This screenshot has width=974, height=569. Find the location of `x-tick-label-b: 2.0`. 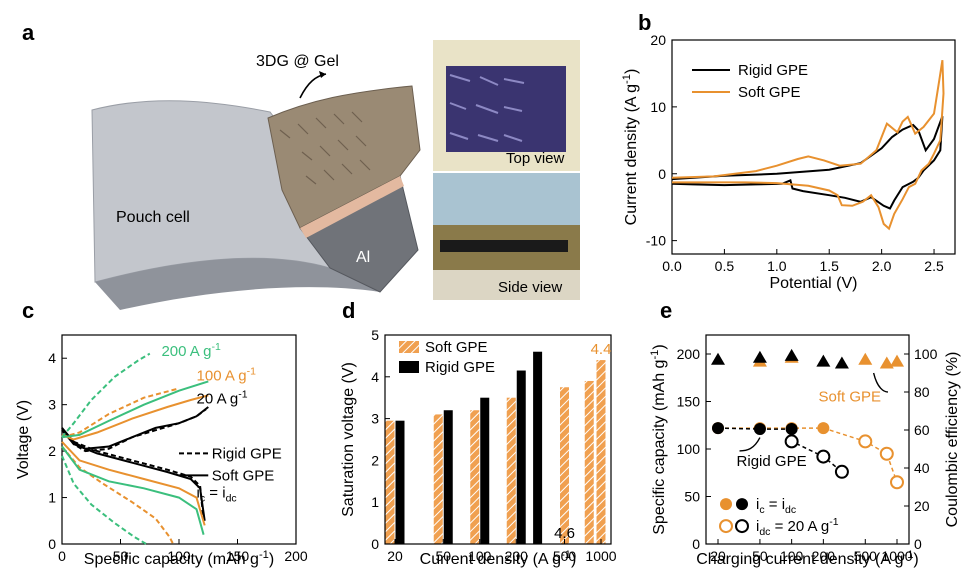

x-tick-label-b: 2.0 is located at coordinates (882, 266).